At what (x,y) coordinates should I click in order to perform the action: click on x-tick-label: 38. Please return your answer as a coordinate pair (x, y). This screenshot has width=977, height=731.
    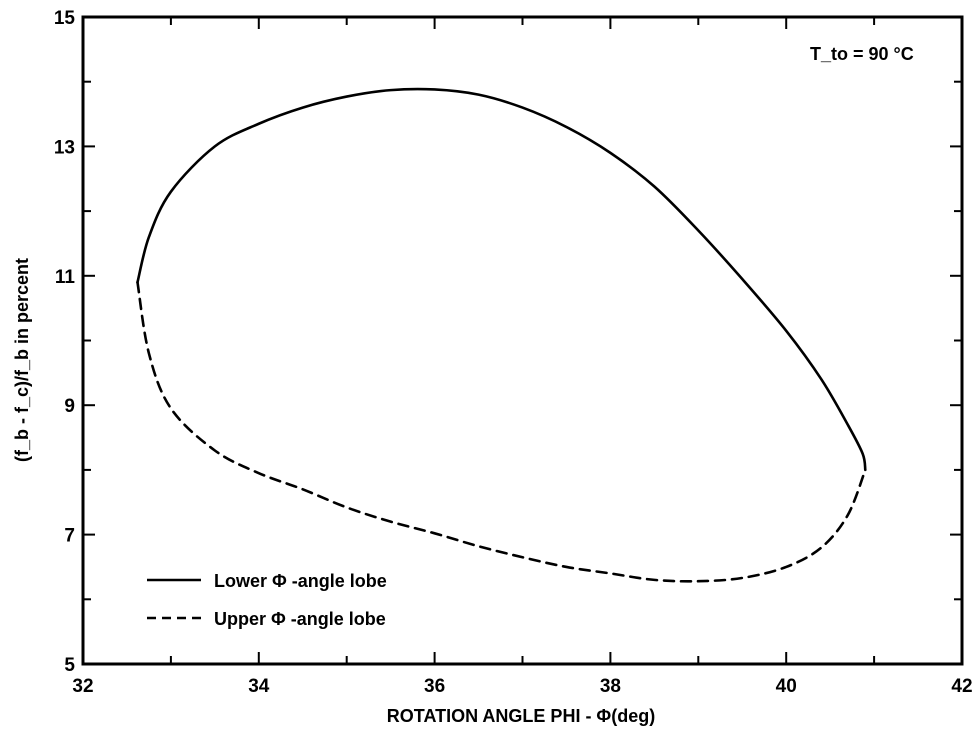
    Looking at the image, I should click on (610, 686).